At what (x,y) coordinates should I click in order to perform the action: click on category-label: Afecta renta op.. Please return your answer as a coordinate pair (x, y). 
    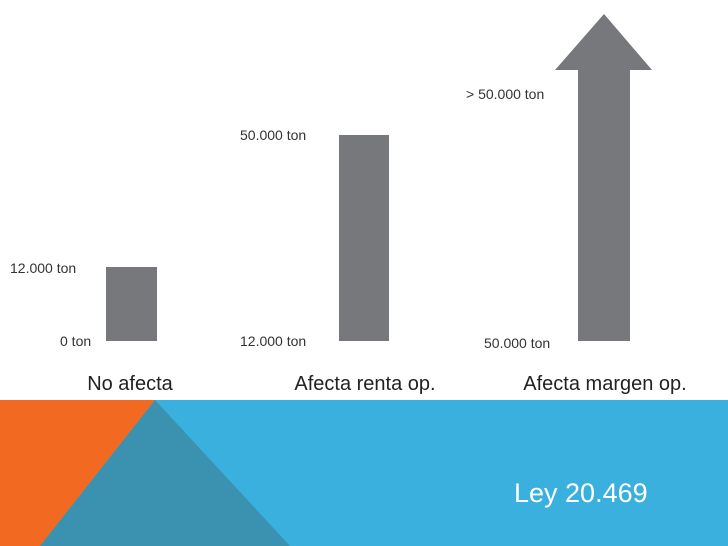
    Looking at the image, I should click on (365, 384).